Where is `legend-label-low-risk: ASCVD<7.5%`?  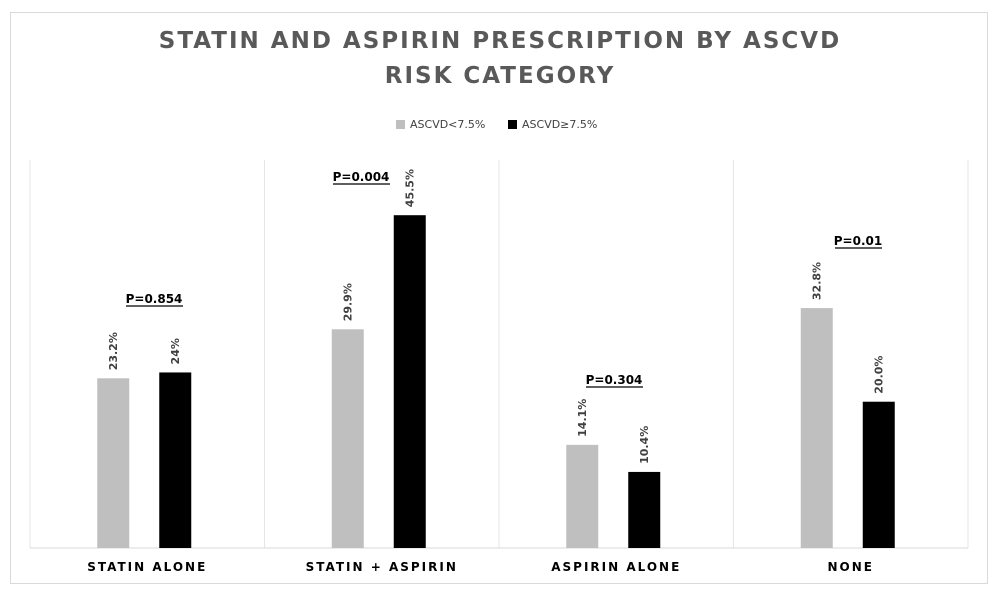
legend-label-low-risk: ASCVD<7.5% is located at coordinates (448, 124).